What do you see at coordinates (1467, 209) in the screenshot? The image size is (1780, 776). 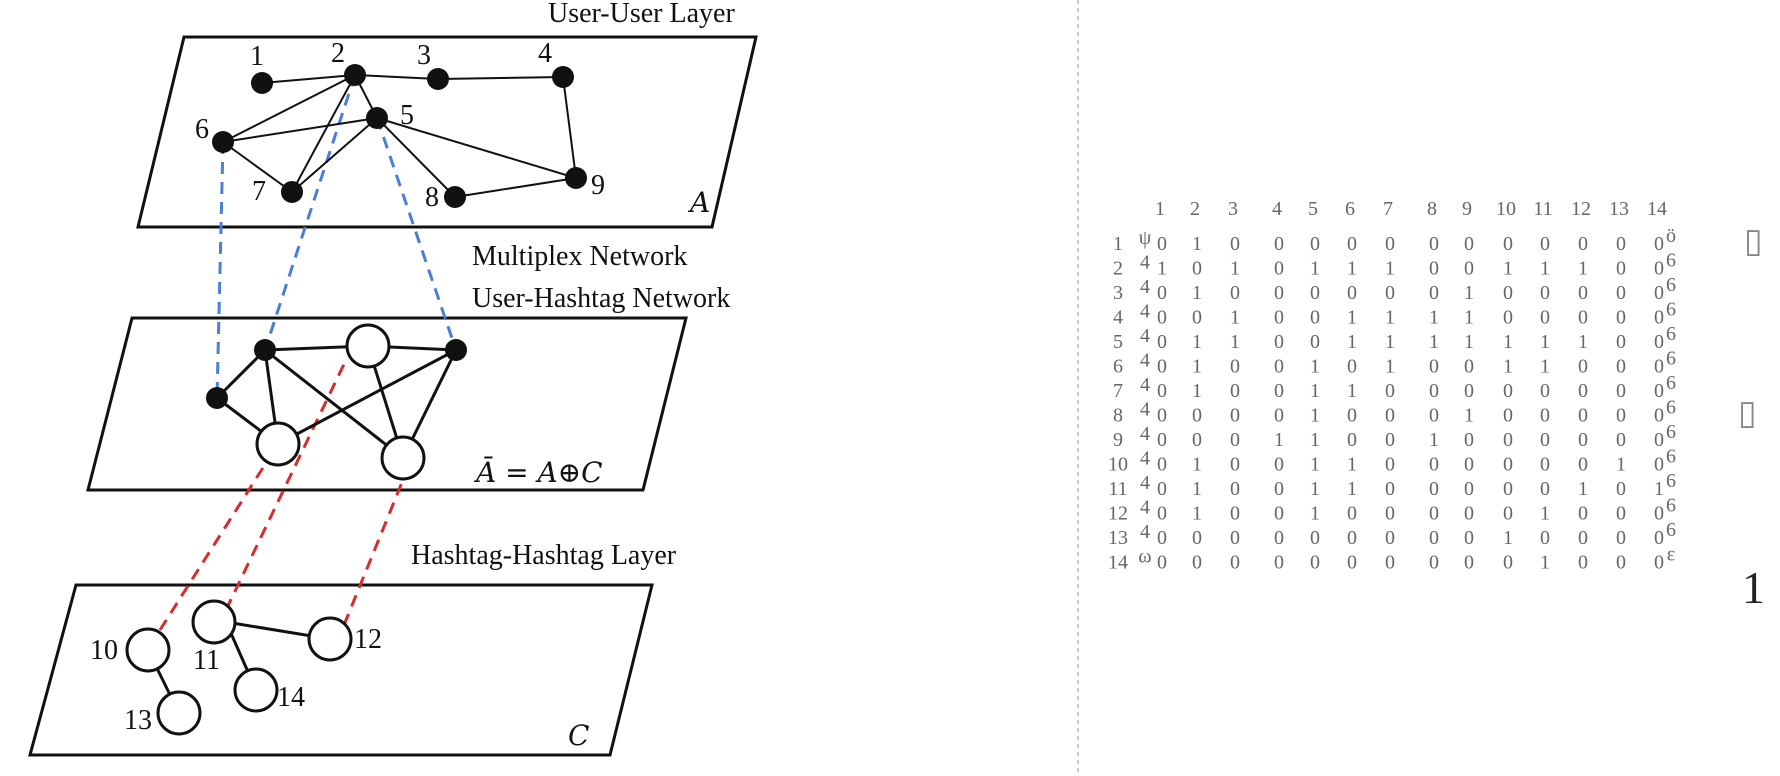 I see `matrix-col-header: 9` at bounding box center [1467, 209].